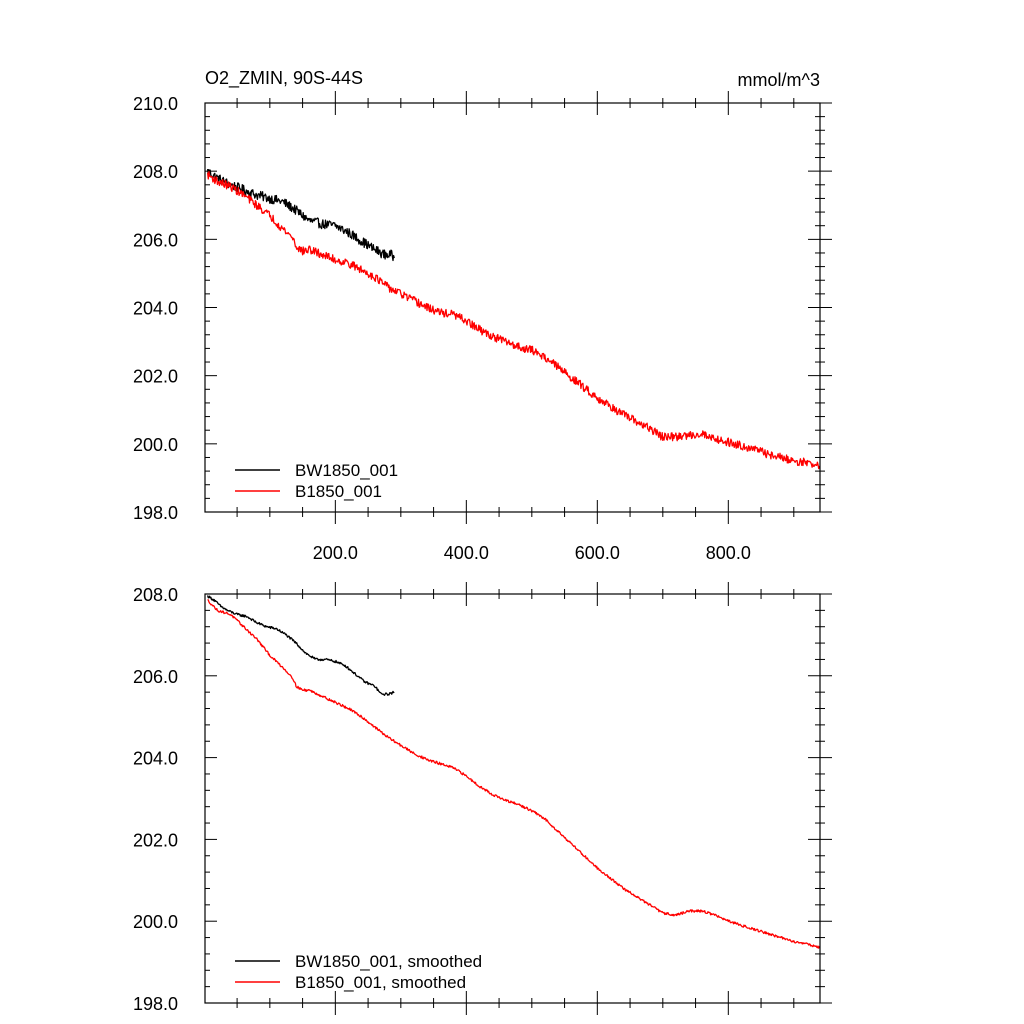  I want to click on x-tick-label: 400.0, so click(466, 553).